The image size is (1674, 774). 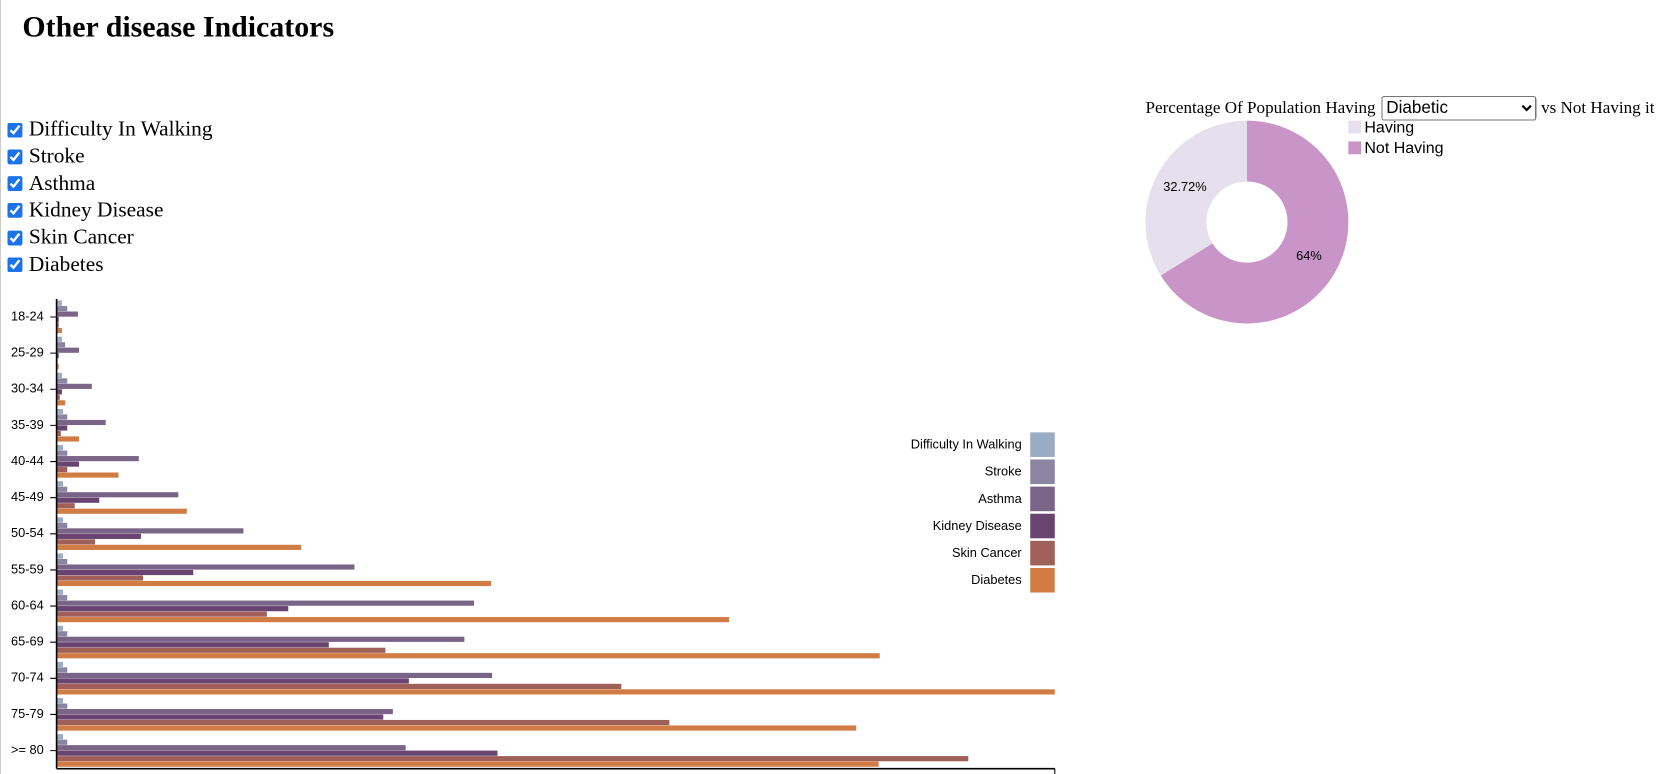 I want to click on page-title: Other disease Indicators, so click(x=178, y=27).